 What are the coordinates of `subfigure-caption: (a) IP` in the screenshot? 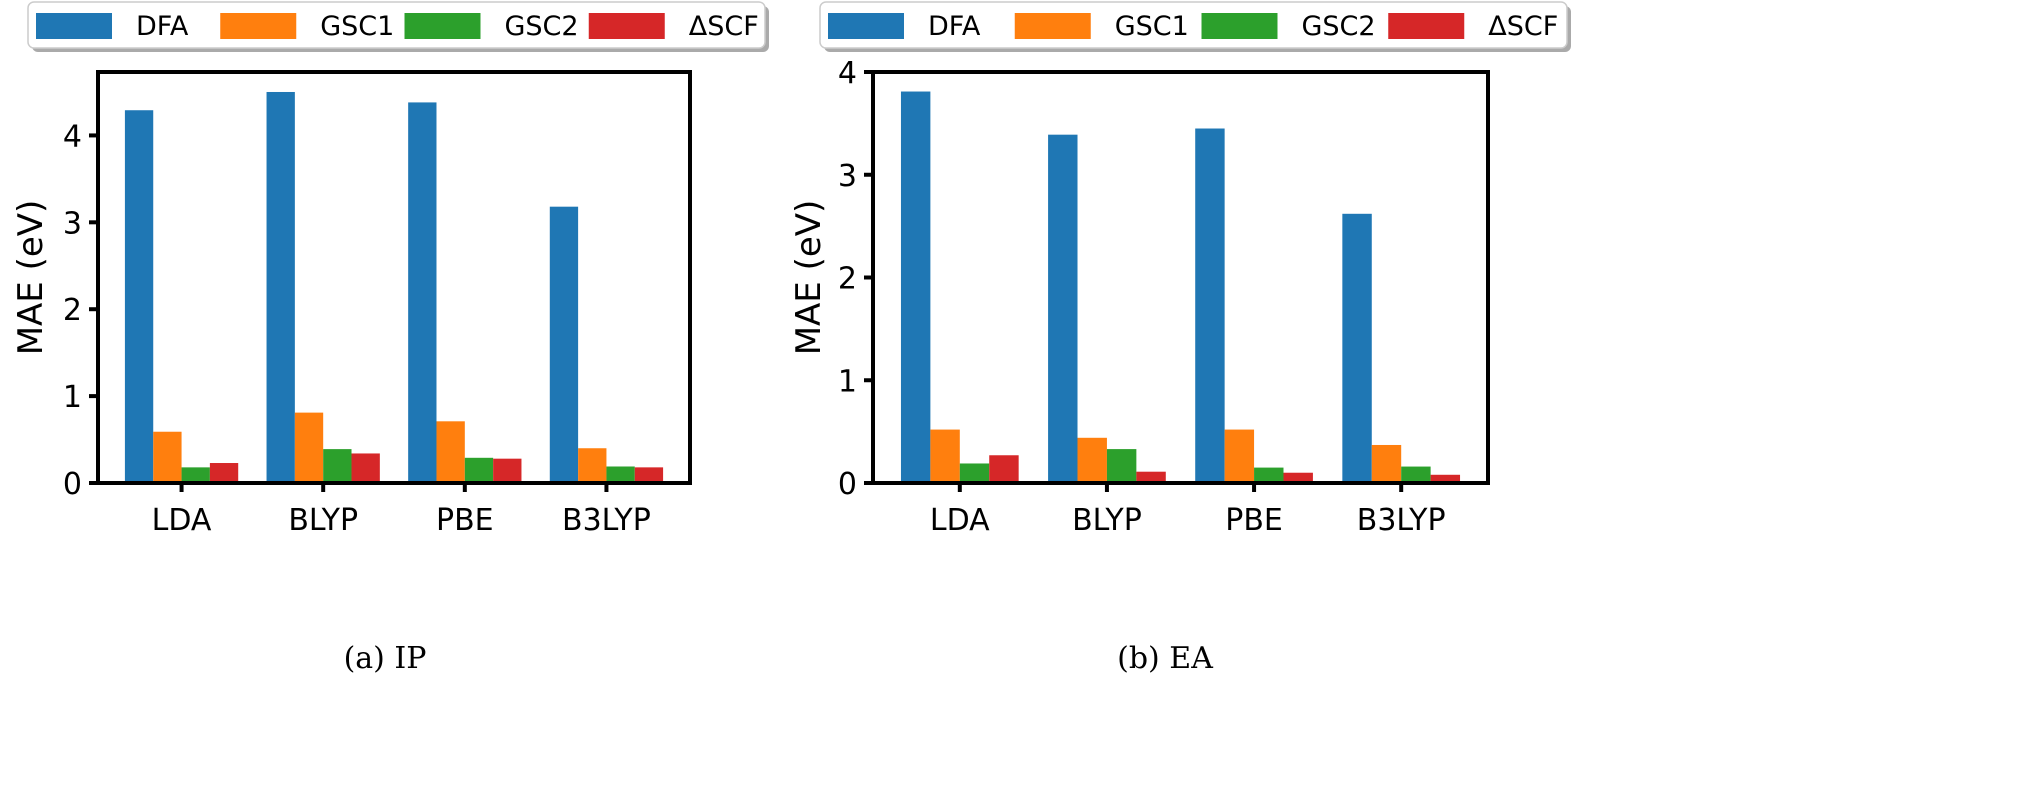 It's located at (385, 658).